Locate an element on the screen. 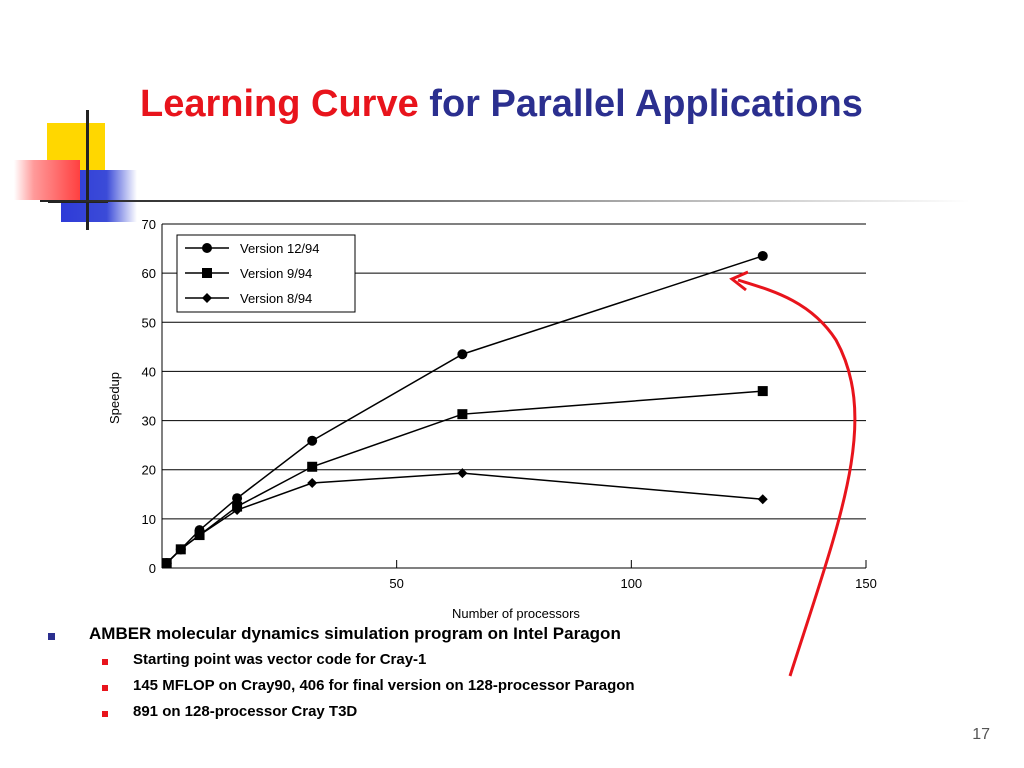  legend-label: Version 8/94 is located at coordinates (276, 298).